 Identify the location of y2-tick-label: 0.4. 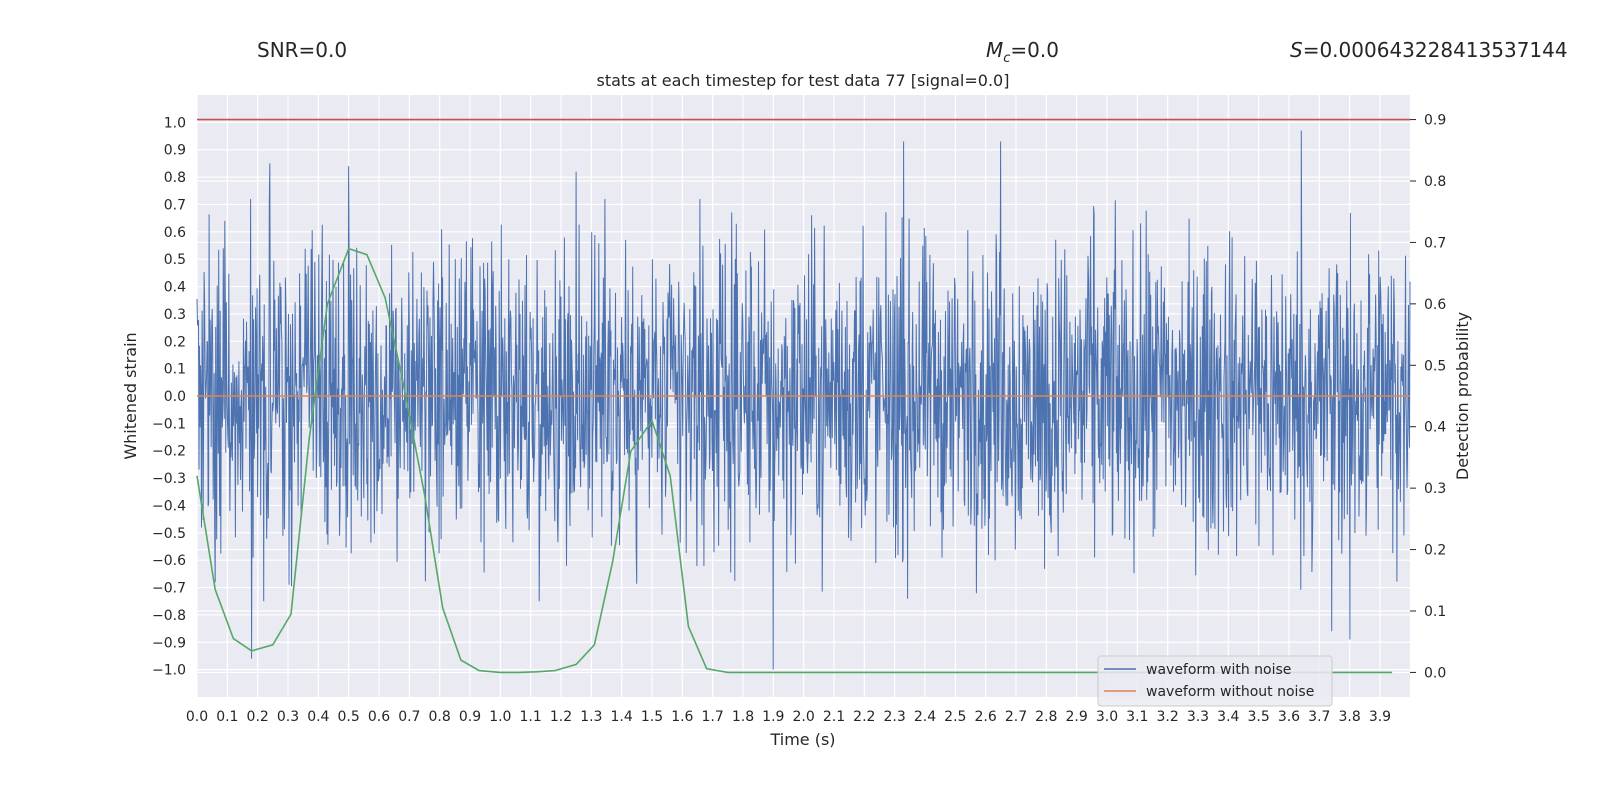
(1435, 428).